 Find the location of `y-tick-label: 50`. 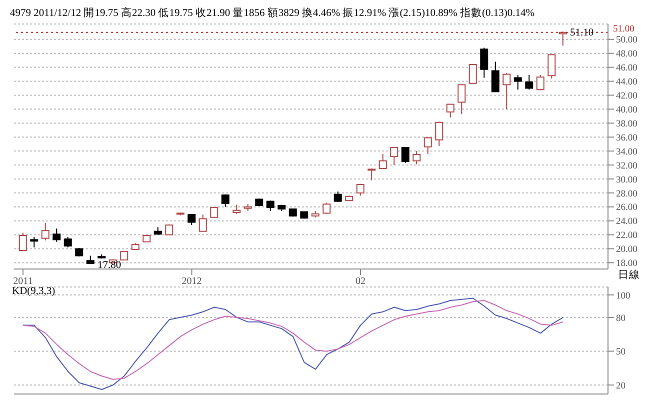

y-tick-label: 50 is located at coordinates (621, 353).